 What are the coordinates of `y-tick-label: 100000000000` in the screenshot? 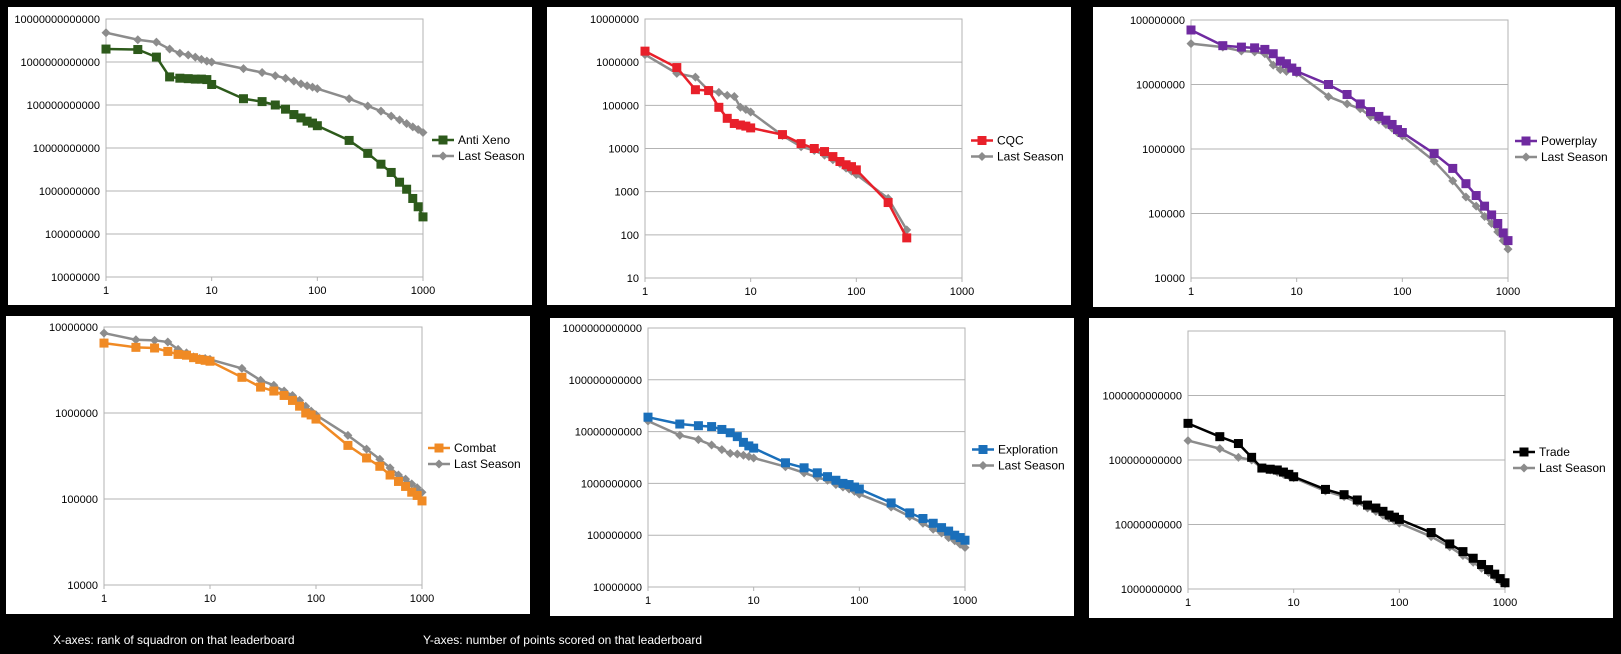 It's located at (63, 106).